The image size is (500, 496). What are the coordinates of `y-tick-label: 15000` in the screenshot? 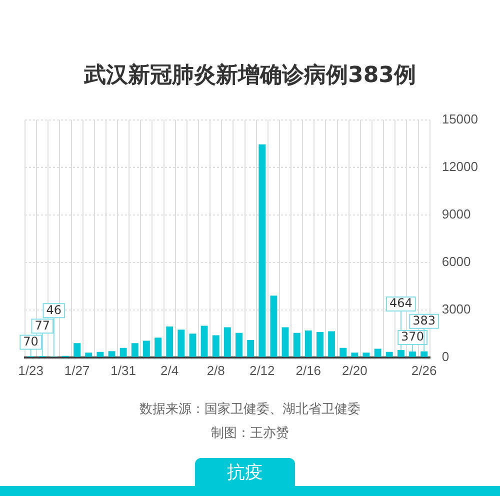 It's located at (460, 118).